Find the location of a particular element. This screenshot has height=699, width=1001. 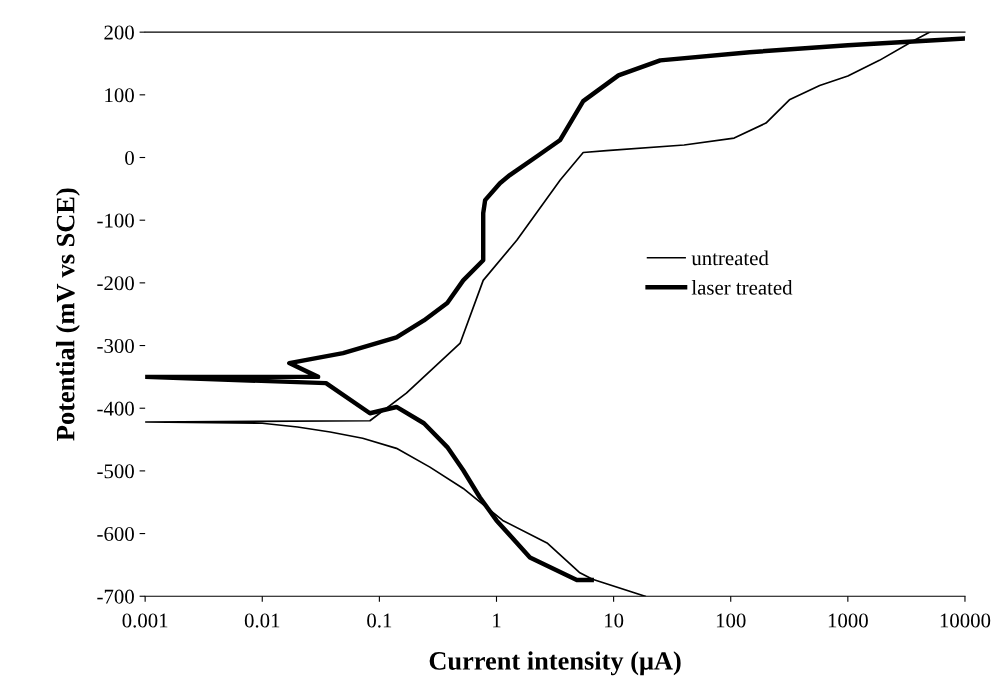

x-tick-label: 0.001 is located at coordinates (145, 620).